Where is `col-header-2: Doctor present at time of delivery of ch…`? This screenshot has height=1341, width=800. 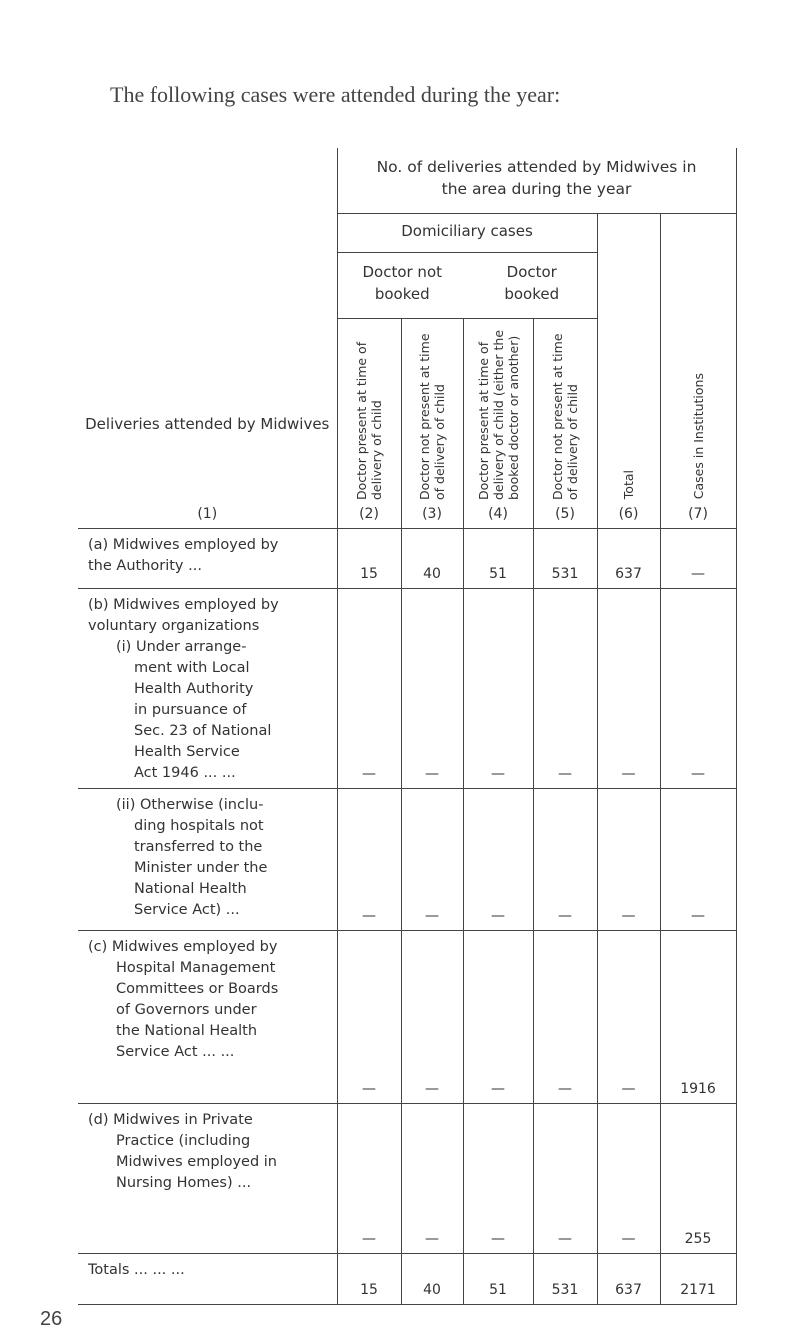 col-header-2: Doctor present at time of delivery of ch… is located at coordinates (369, 423).